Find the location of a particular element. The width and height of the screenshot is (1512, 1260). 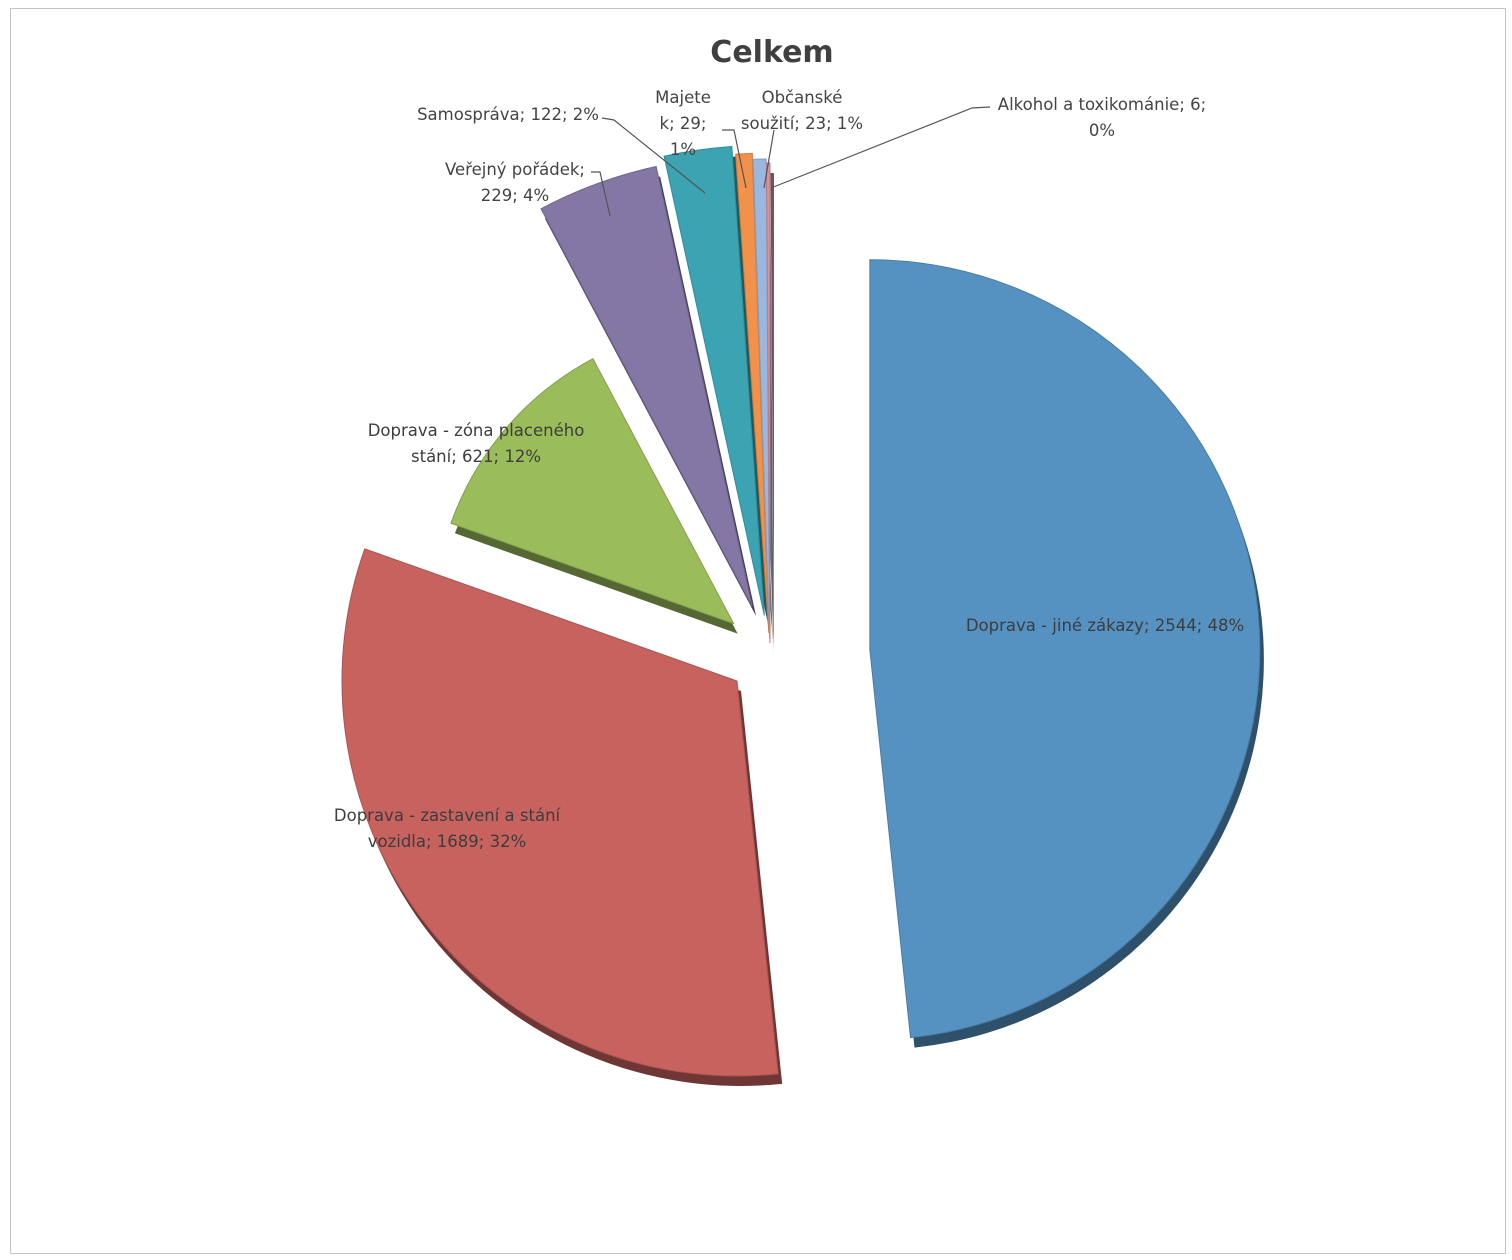

slice-doprava-jine-zakazy-label: Doprava - jiné zákazy; 2544; 48% is located at coordinates (1105, 625).